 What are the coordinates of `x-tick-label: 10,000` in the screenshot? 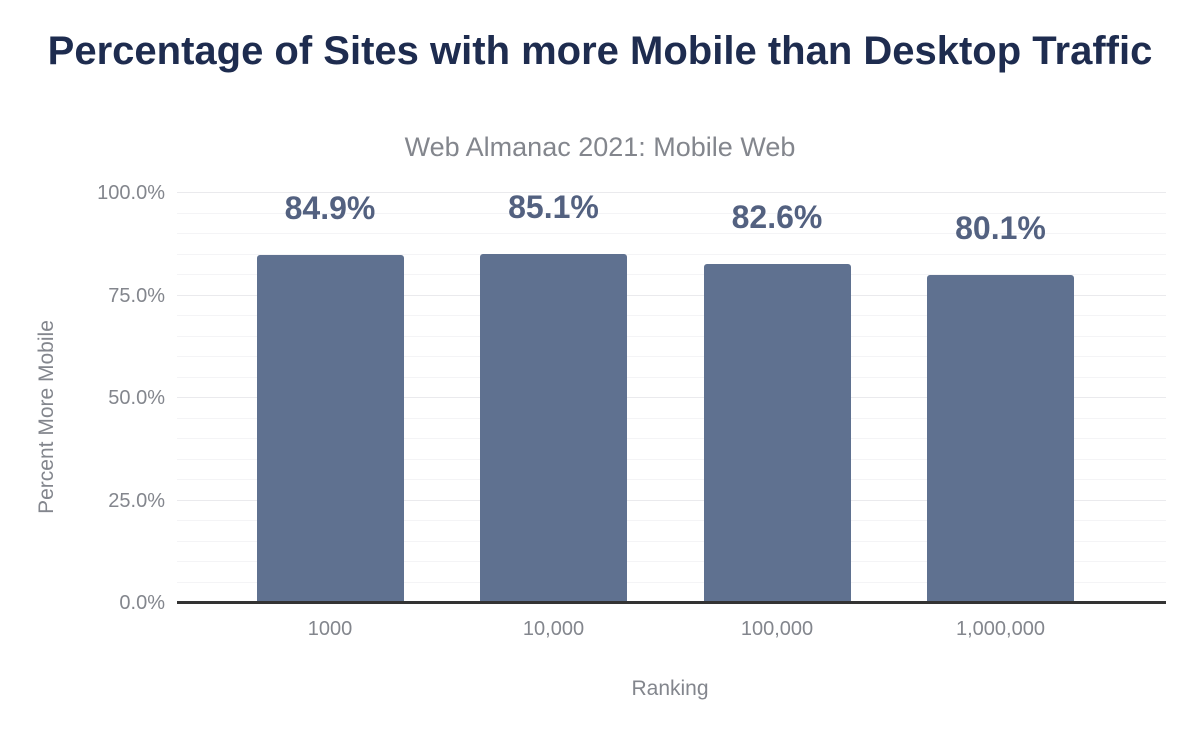 It's located at (553, 629).